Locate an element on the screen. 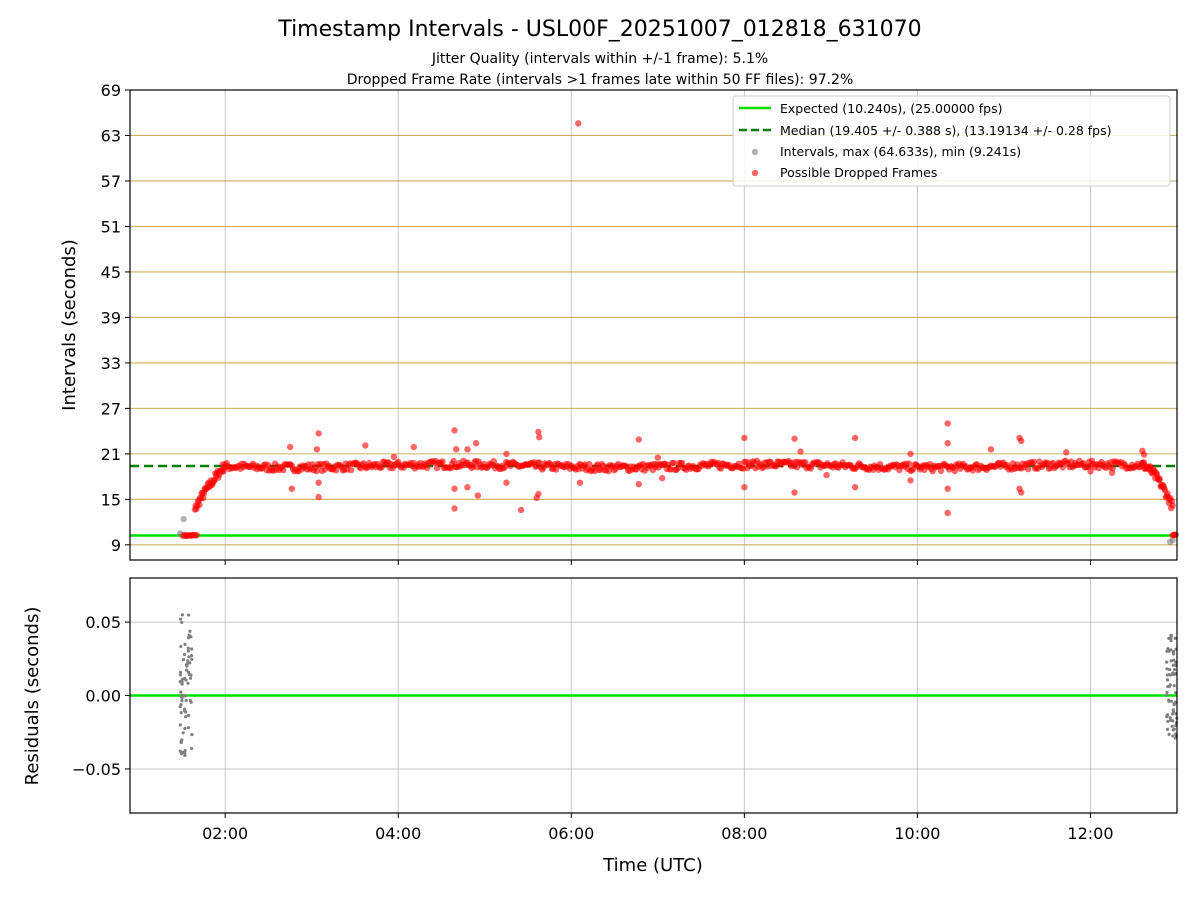  x-axis-label: Time (UTC) is located at coordinates (652, 865).